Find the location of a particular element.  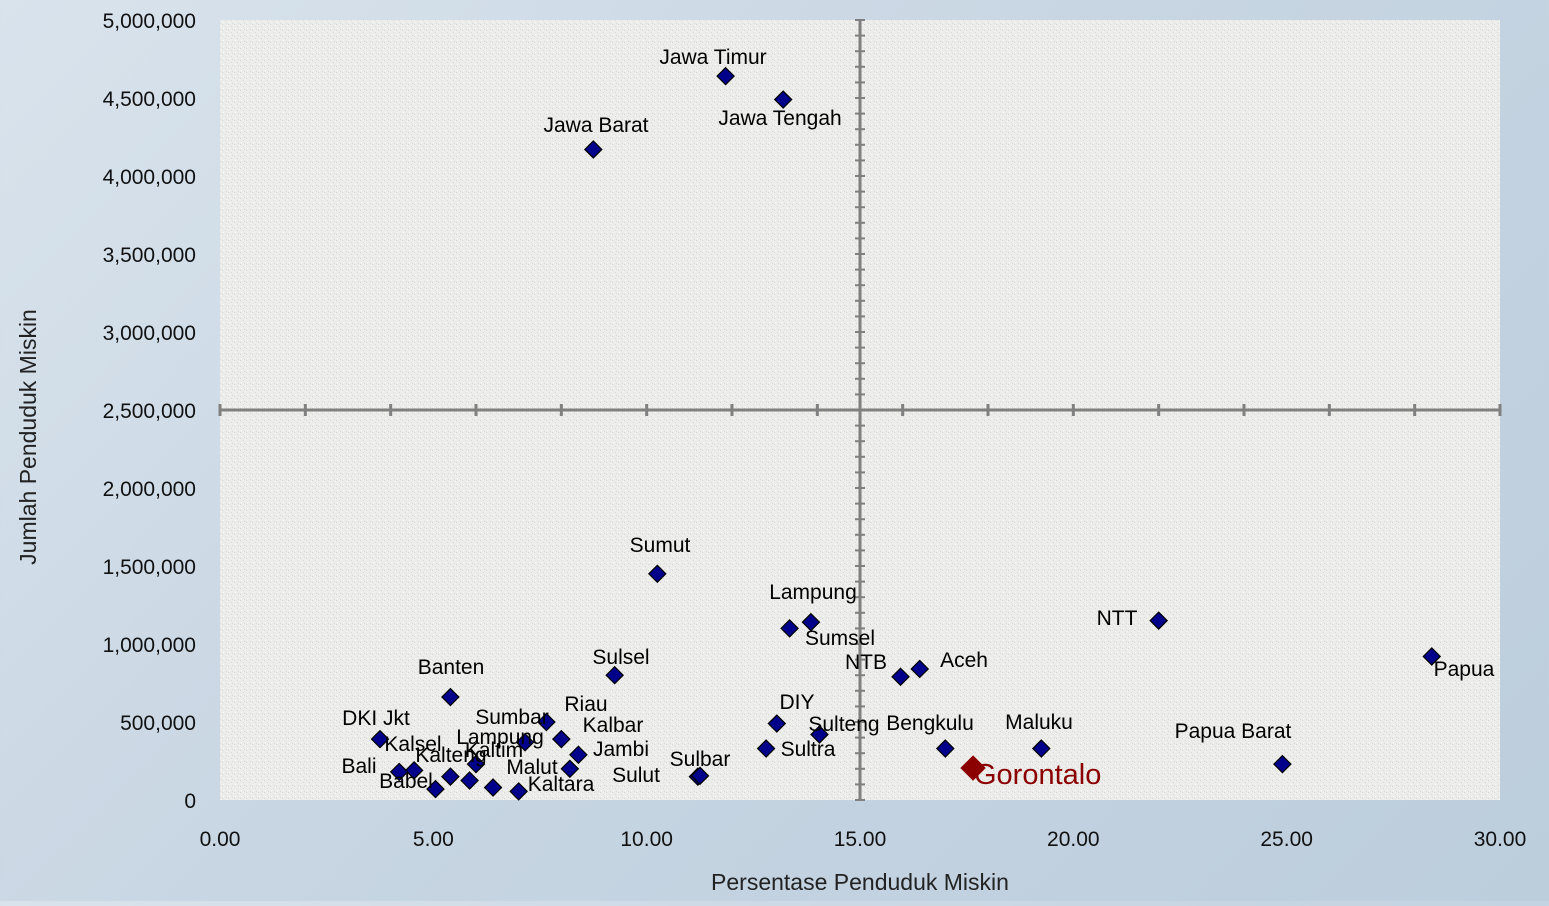

point-label: Kalsel is located at coordinates (412, 744).